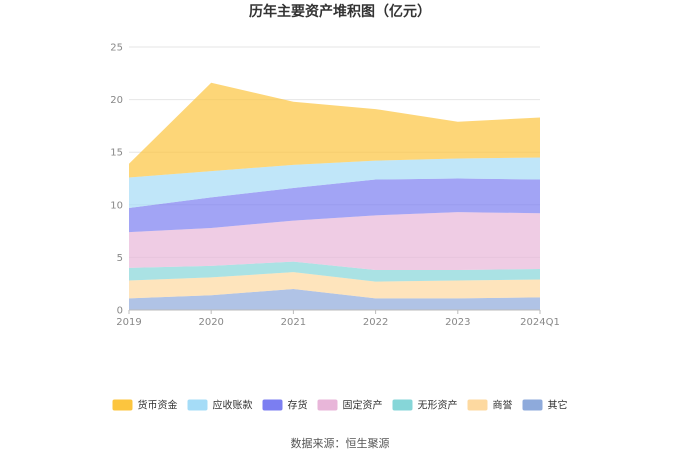 This screenshot has height=460, width=680. What do you see at coordinates (116, 205) in the screenshot?
I see `y-tick-label: 10` at bounding box center [116, 205].